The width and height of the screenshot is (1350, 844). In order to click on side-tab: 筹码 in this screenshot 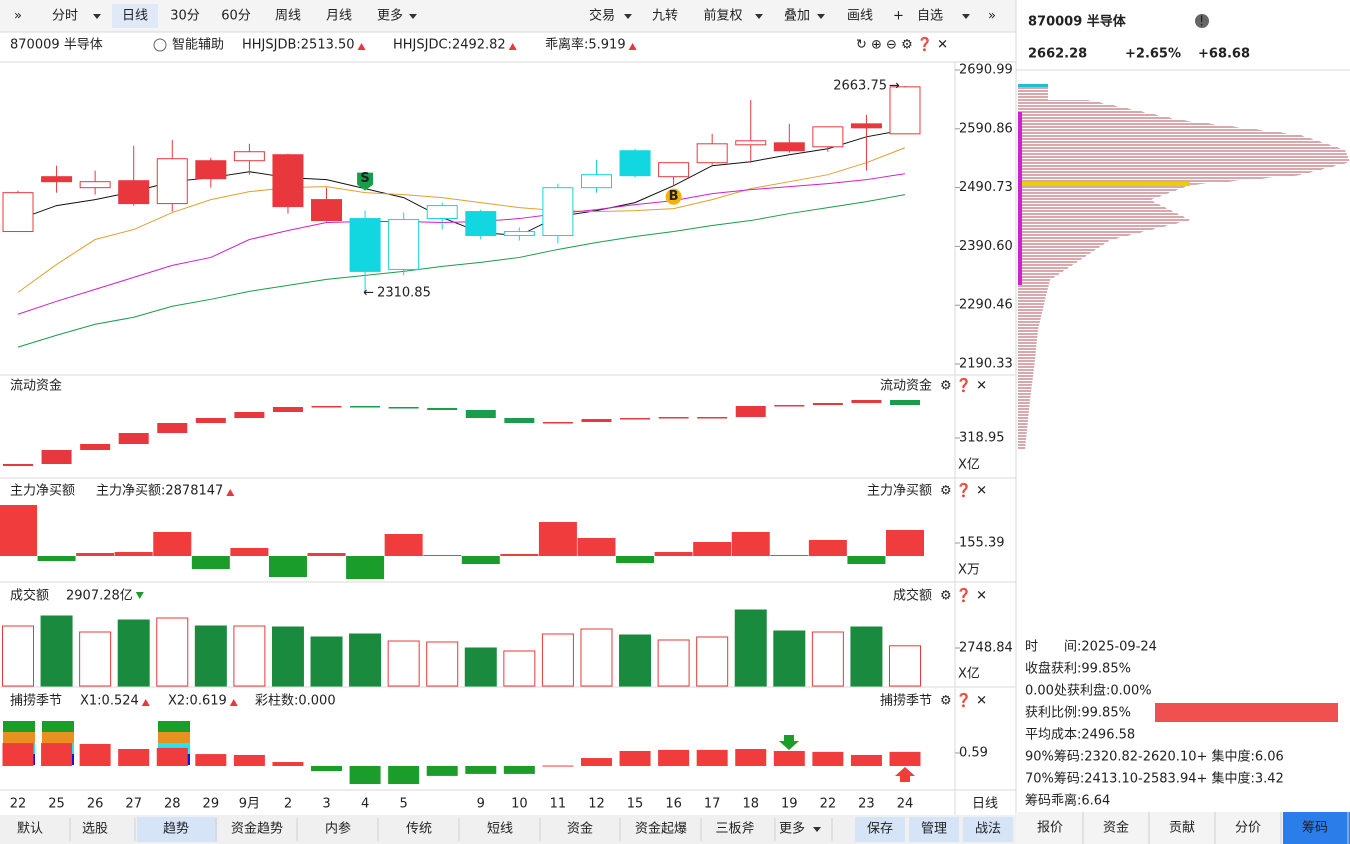, I will do `click(1315, 828)`.